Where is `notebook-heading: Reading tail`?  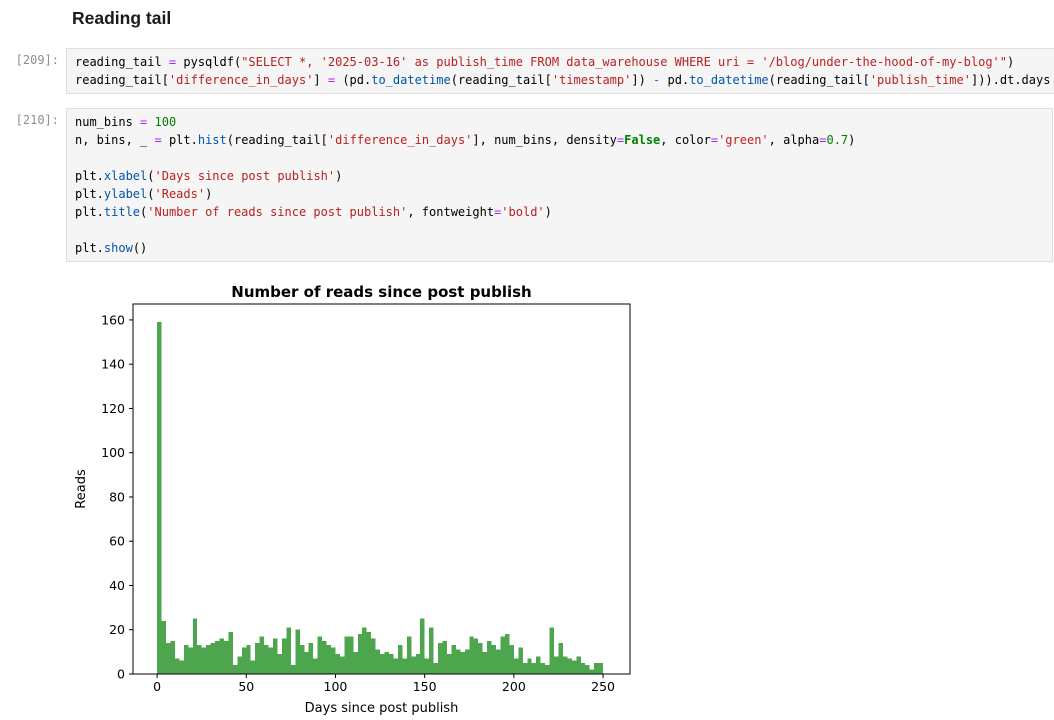
notebook-heading: Reading tail is located at coordinates (122, 18).